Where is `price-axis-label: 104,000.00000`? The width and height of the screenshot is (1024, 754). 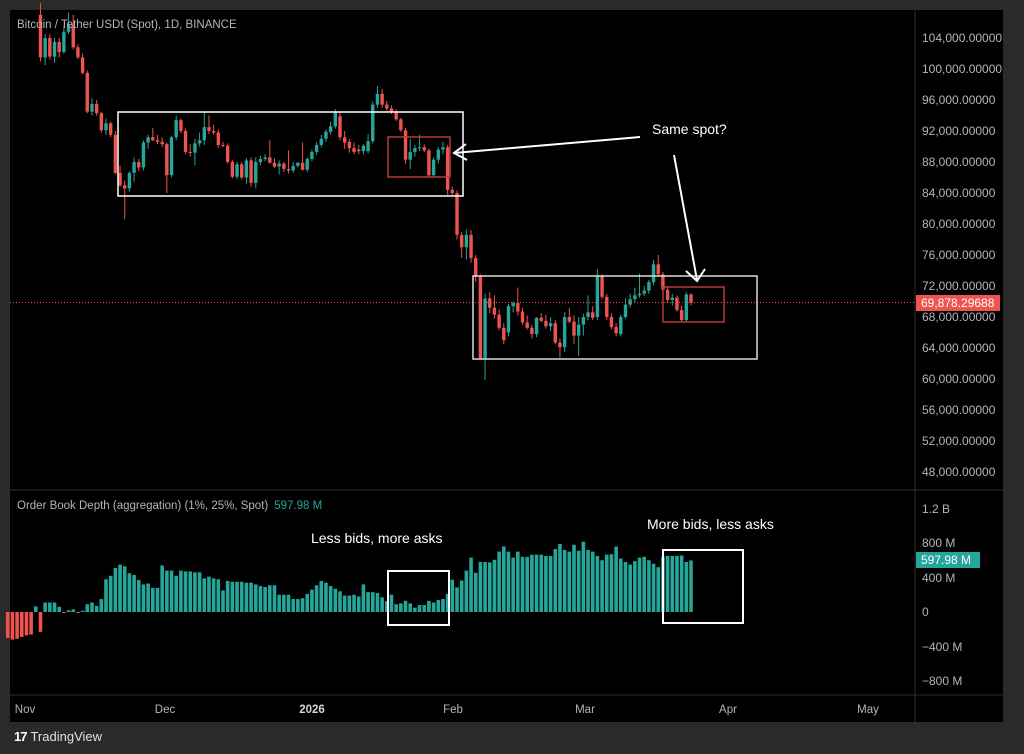 price-axis-label: 104,000.00000 is located at coordinates (962, 38).